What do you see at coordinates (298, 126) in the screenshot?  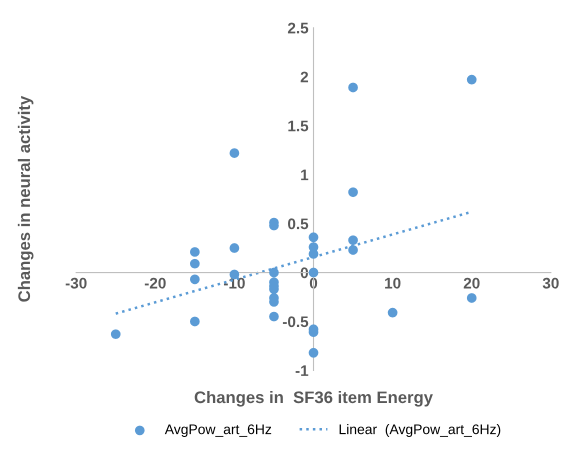 I see `y-tick-label: 1.5` at bounding box center [298, 126].